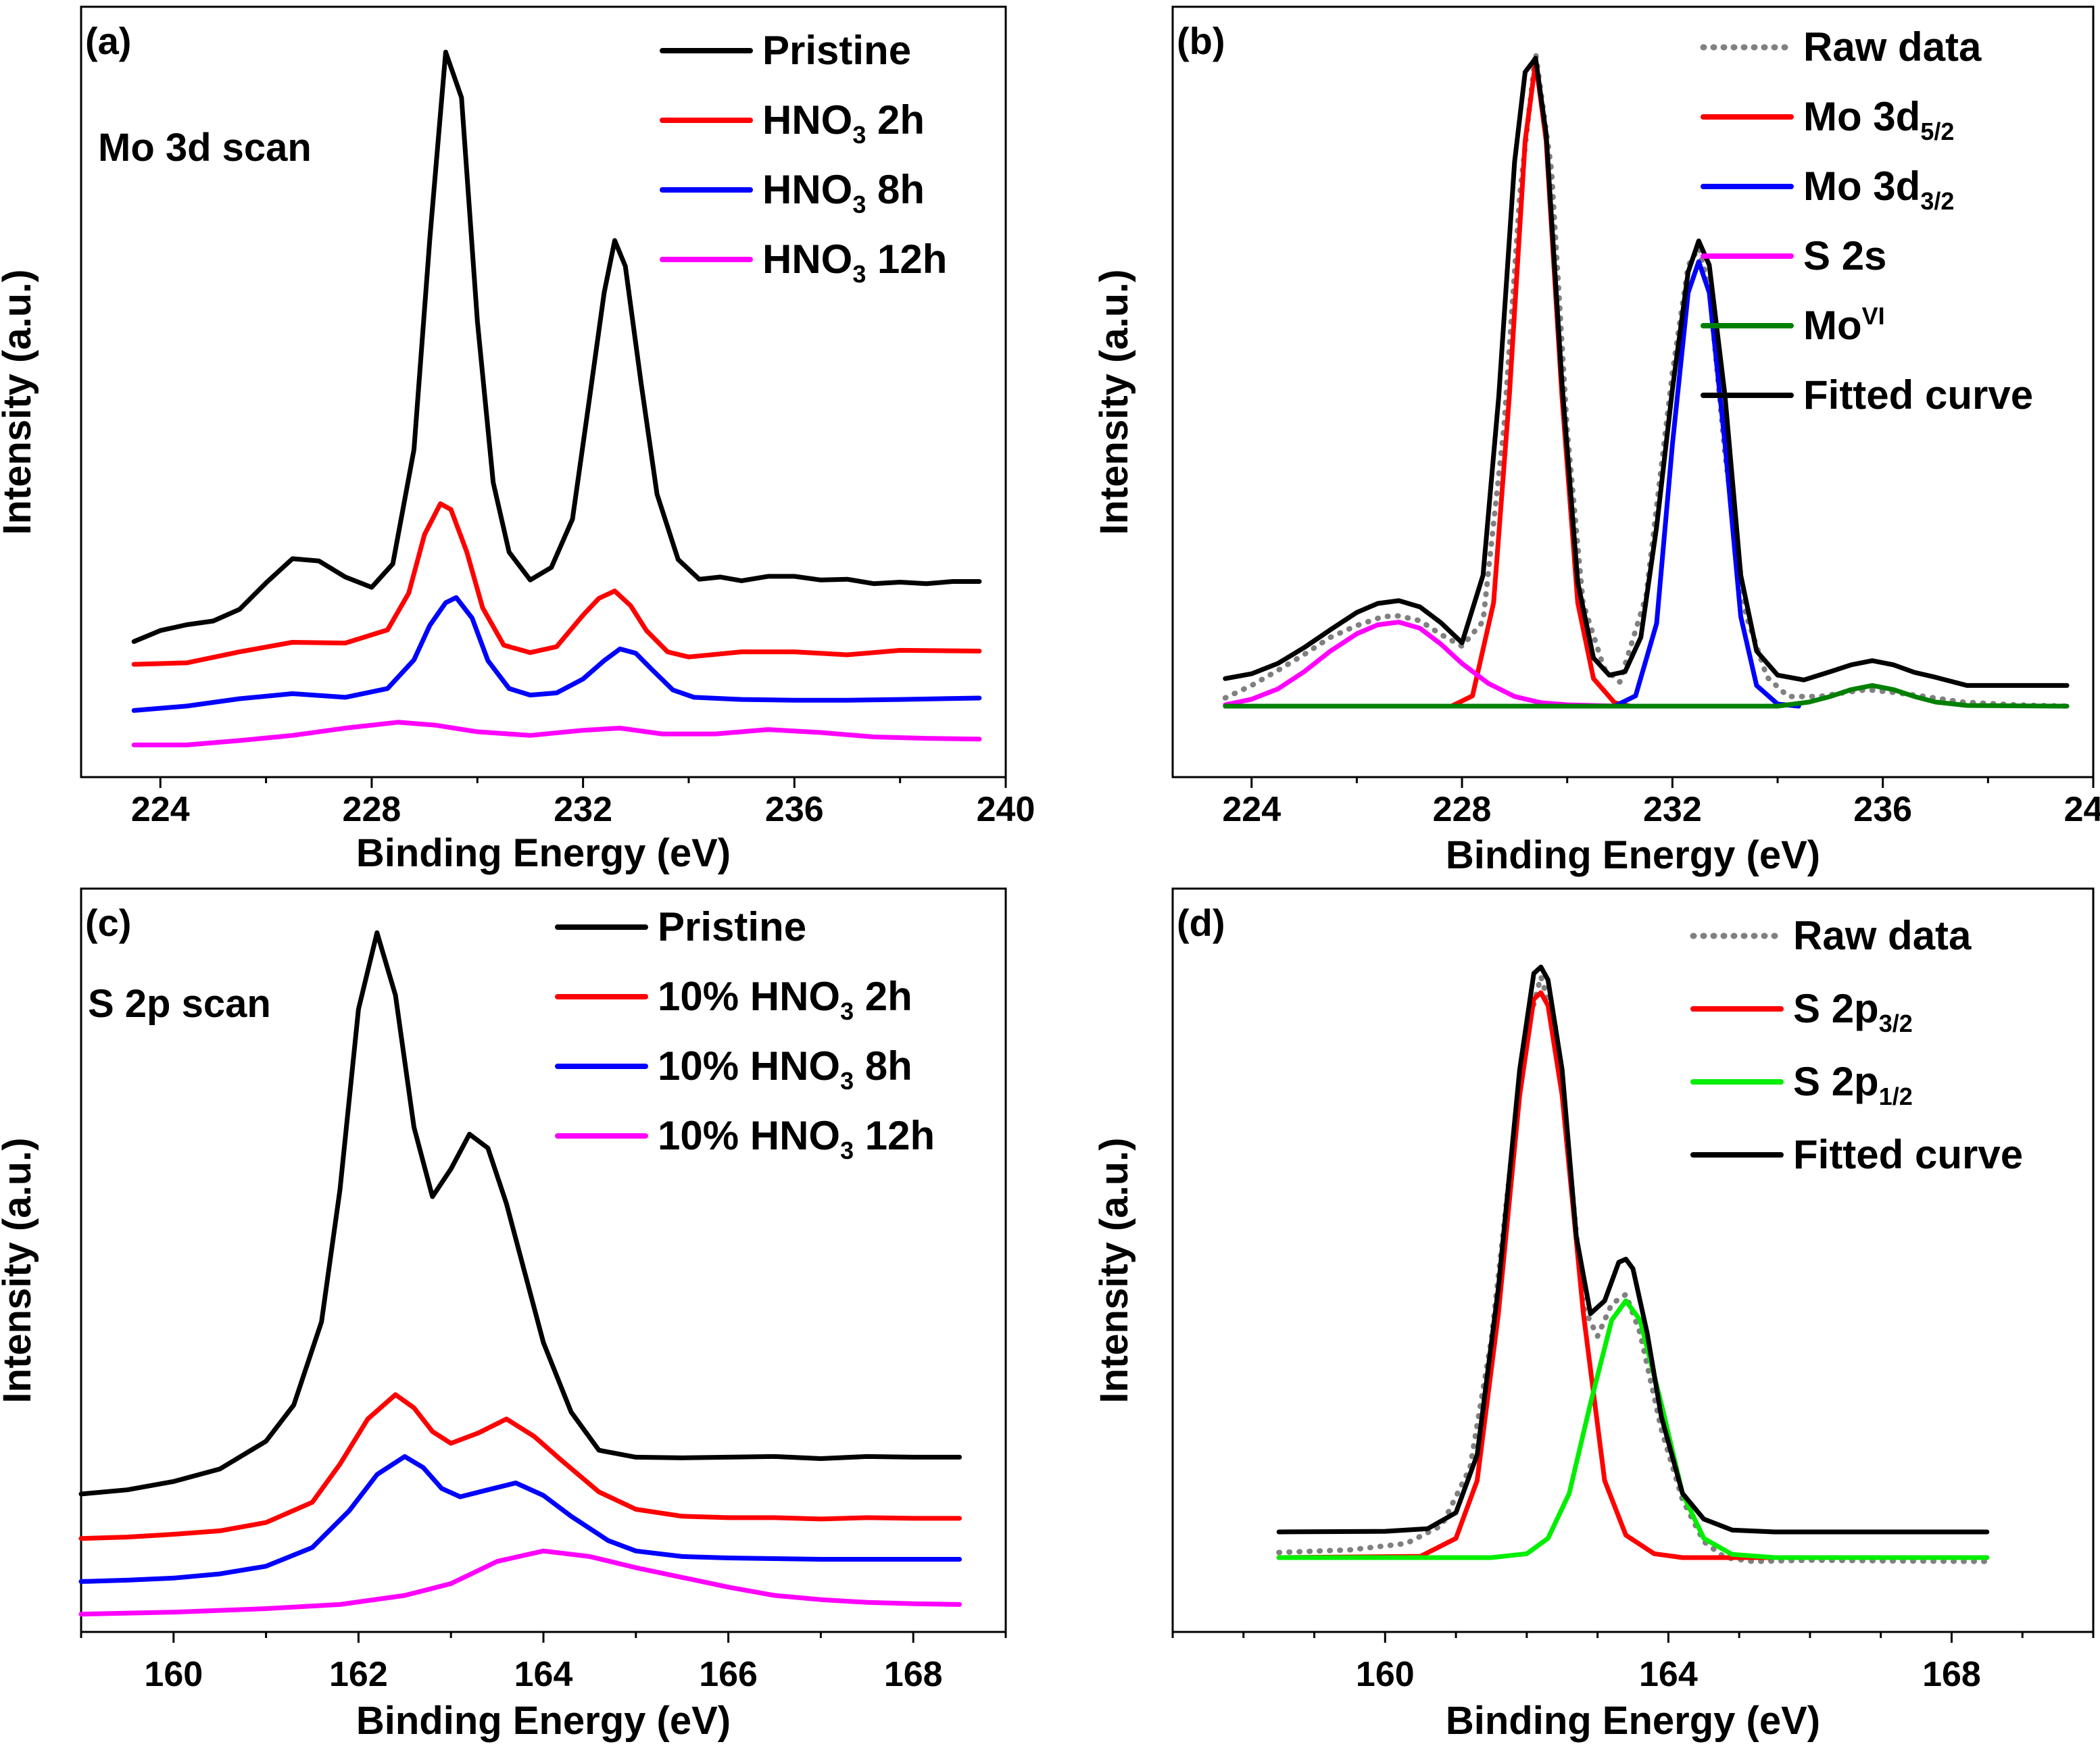 The height and width of the screenshot is (1761, 2100). What do you see at coordinates (1853, 1085) in the screenshot?
I see `legend-label: S 2p1/2` at bounding box center [1853, 1085].